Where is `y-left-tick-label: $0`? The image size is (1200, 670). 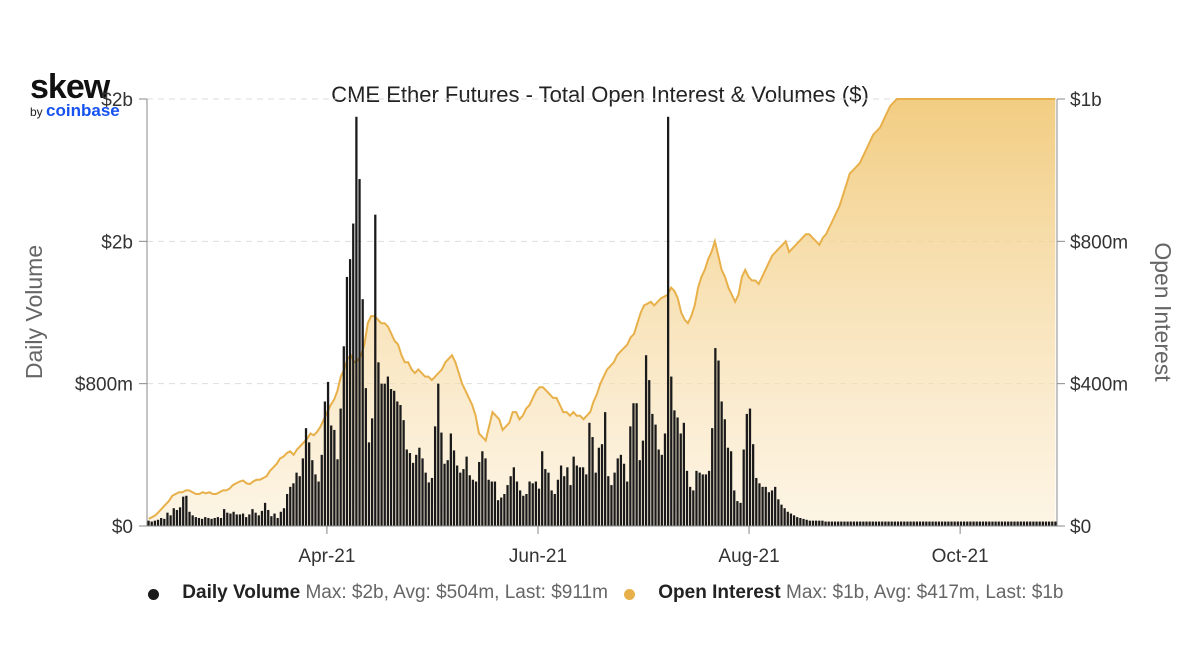
y-left-tick-label: $0 is located at coordinates (122, 527).